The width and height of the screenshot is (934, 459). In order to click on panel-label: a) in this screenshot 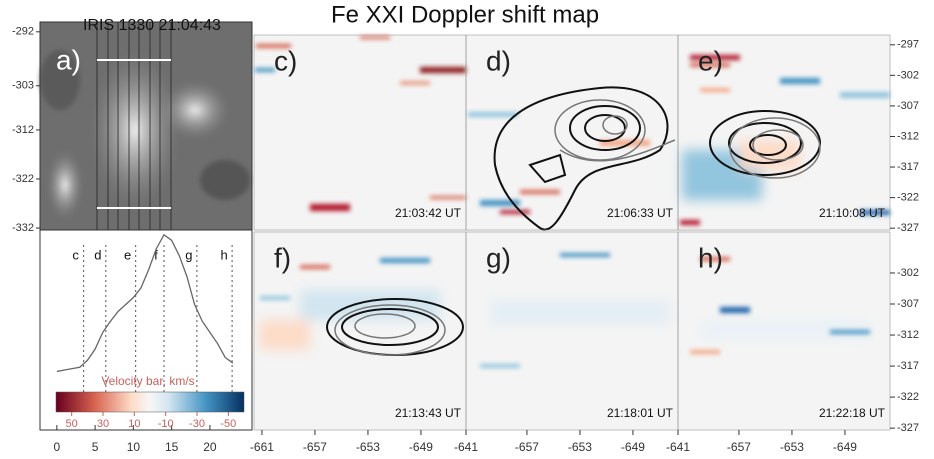, I will do `click(68, 59)`.